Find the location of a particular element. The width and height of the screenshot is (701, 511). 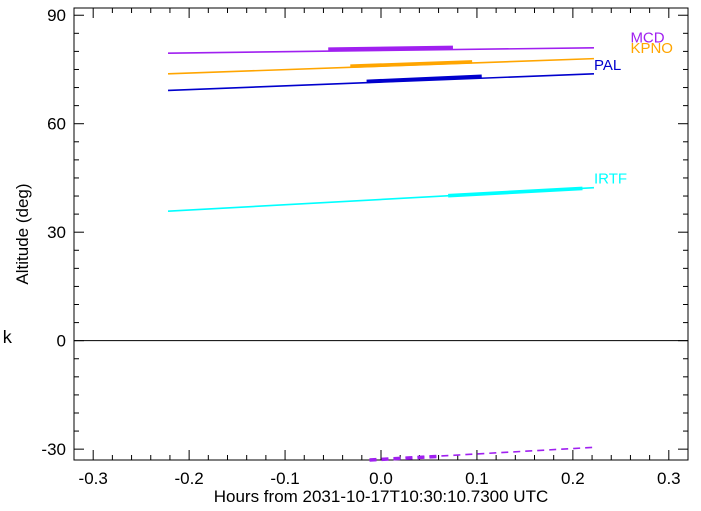

x-tick-label: -0.2 is located at coordinates (188, 478).